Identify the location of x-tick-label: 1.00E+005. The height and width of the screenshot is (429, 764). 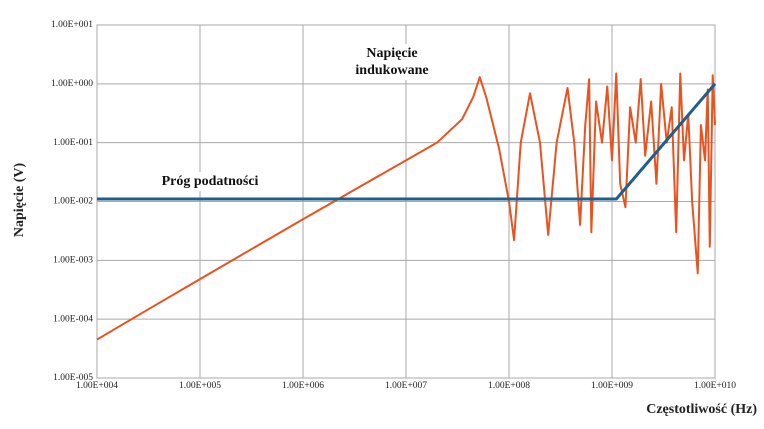
(200, 386).